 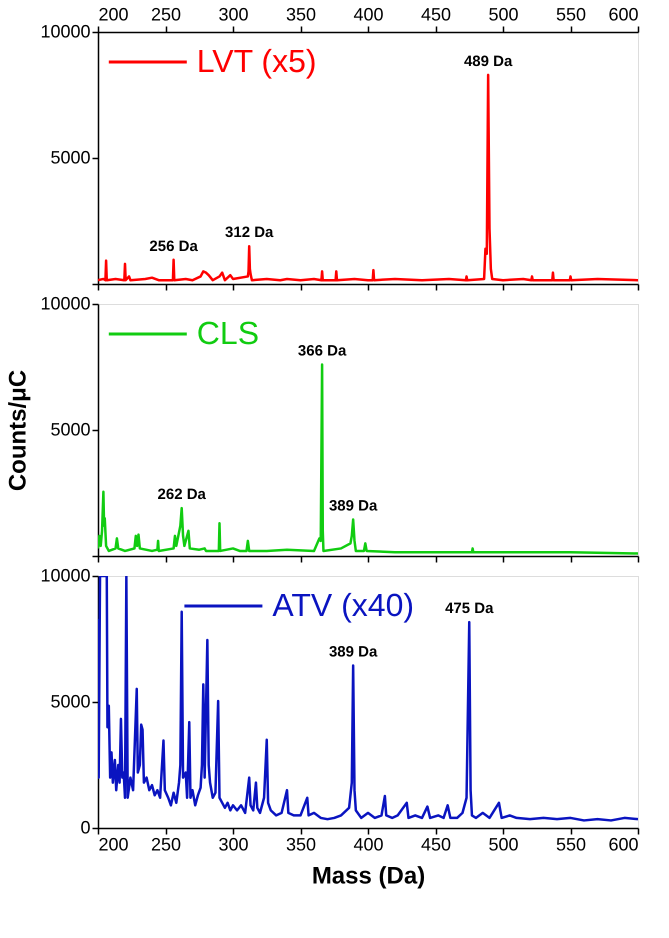 What do you see at coordinates (173, 246) in the screenshot?
I see `annotation: 256 Da` at bounding box center [173, 246].